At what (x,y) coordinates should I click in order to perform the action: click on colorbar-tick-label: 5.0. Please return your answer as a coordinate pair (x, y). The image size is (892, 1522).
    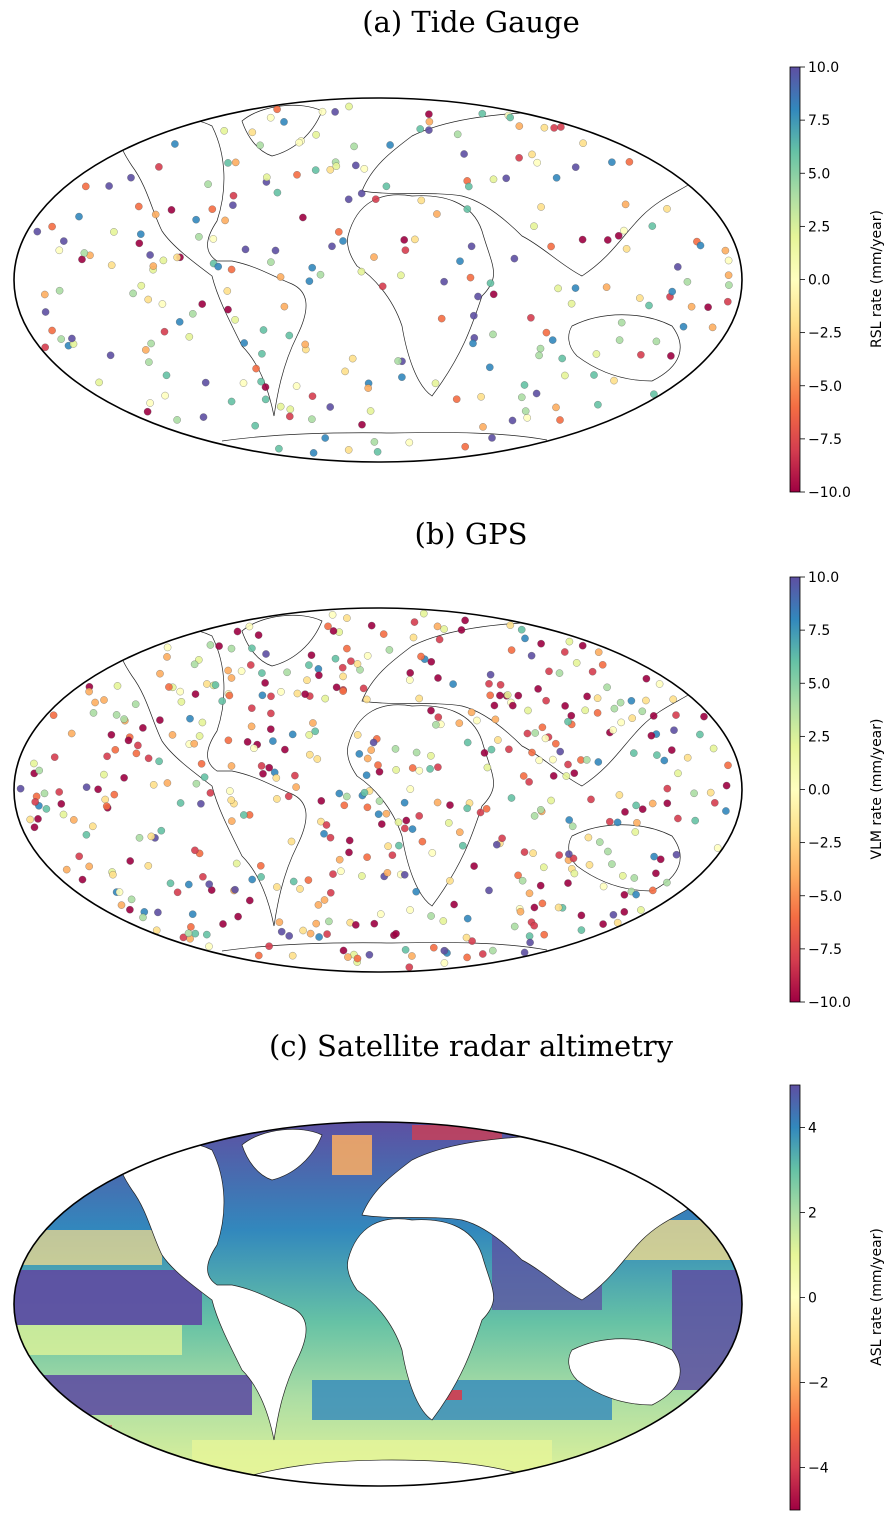
    Looking at the image, I should click on (819, 684).